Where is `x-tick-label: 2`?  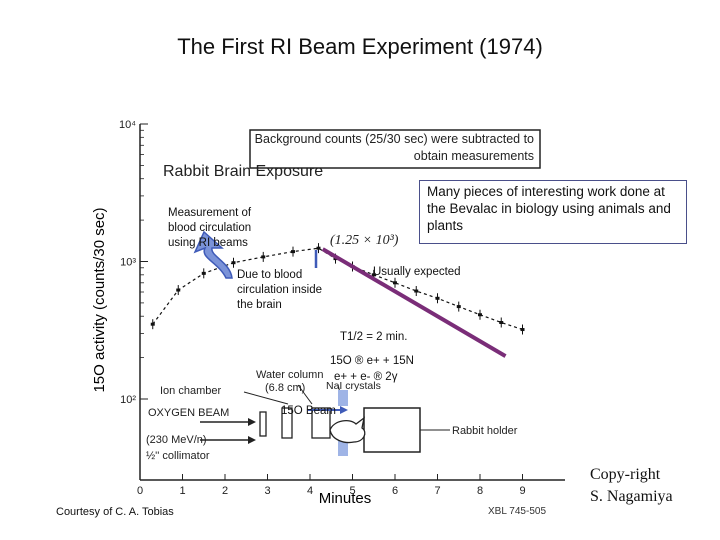
x-tick-label: 2 is located at coordinates (225, 491).